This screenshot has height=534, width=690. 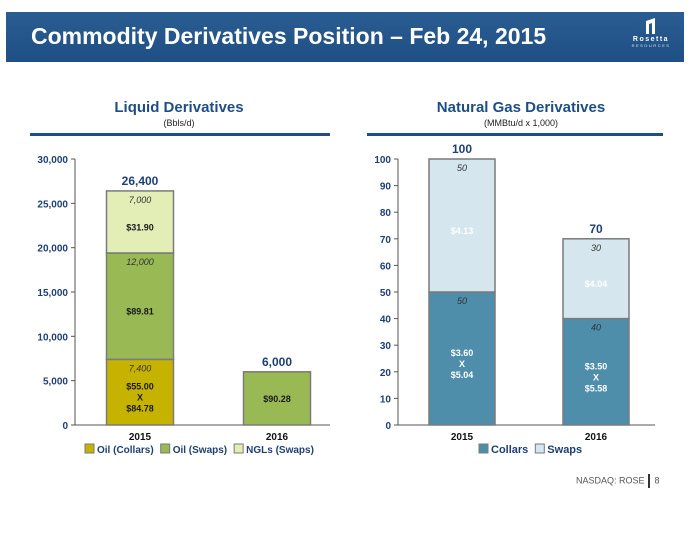 I want to click on y-tick-label: 20,000, so click(x=52, y=249).